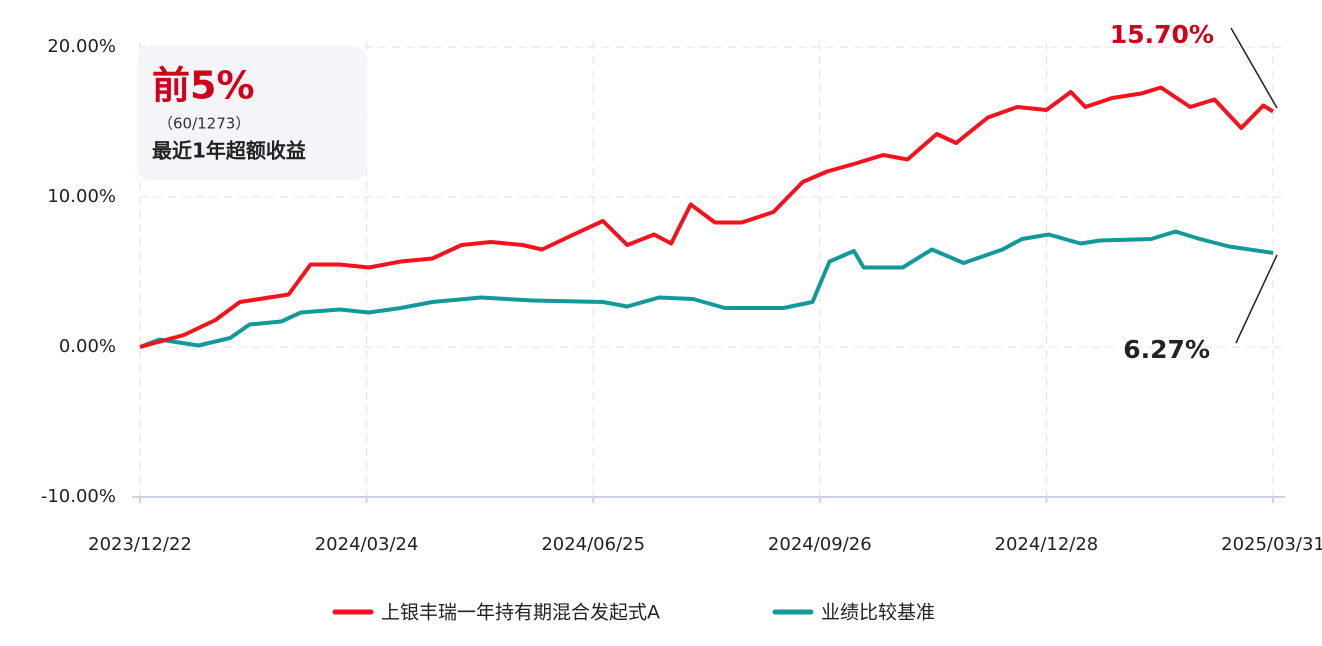  I want to click on x-tick-label: 2024/06/25, so click(593, 544).